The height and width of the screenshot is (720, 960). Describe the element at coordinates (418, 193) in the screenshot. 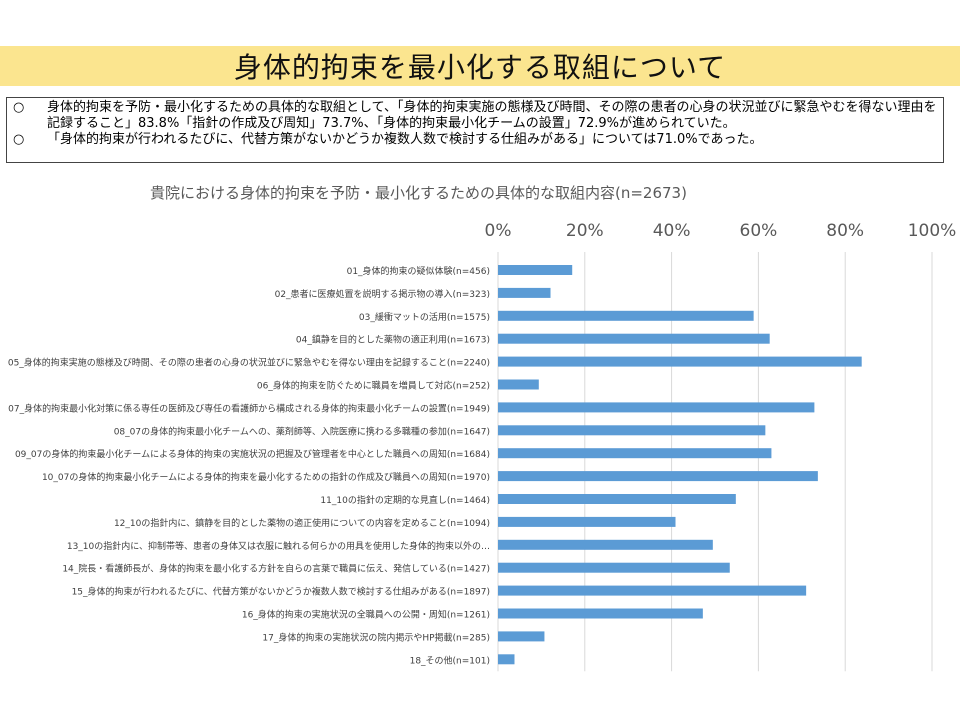

I see `chart-title: 貴院における身体的拘束を予防・最小化するための具体的な取組内容(n=2673)` at that location.